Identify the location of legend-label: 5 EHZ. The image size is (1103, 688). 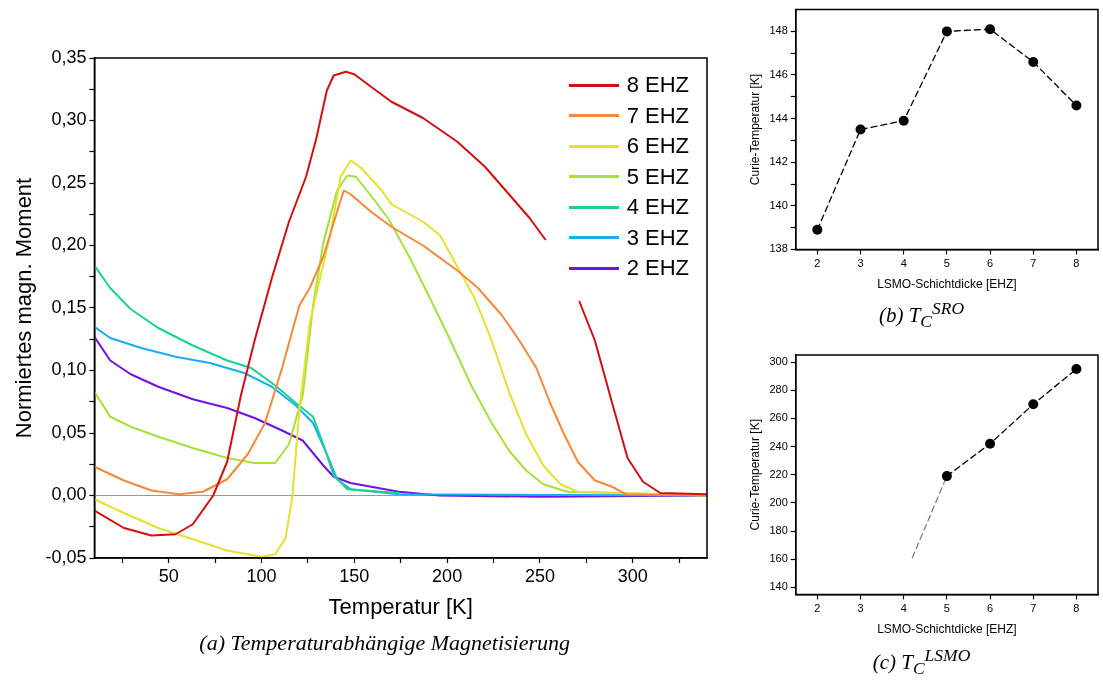
(657, 176).